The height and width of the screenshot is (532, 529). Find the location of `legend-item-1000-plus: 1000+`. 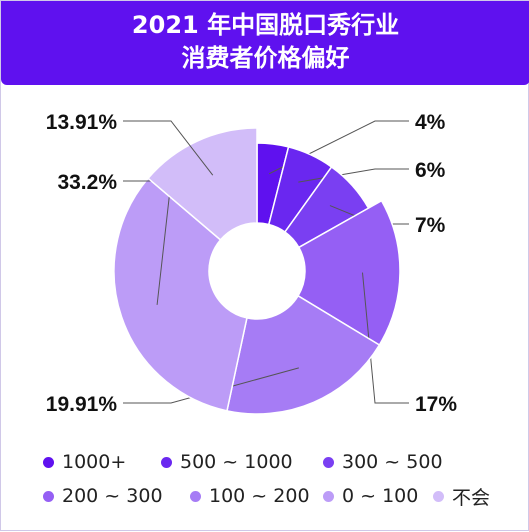

legend-item-1000-plus: 1000+ is located at coordinates (84, 462).